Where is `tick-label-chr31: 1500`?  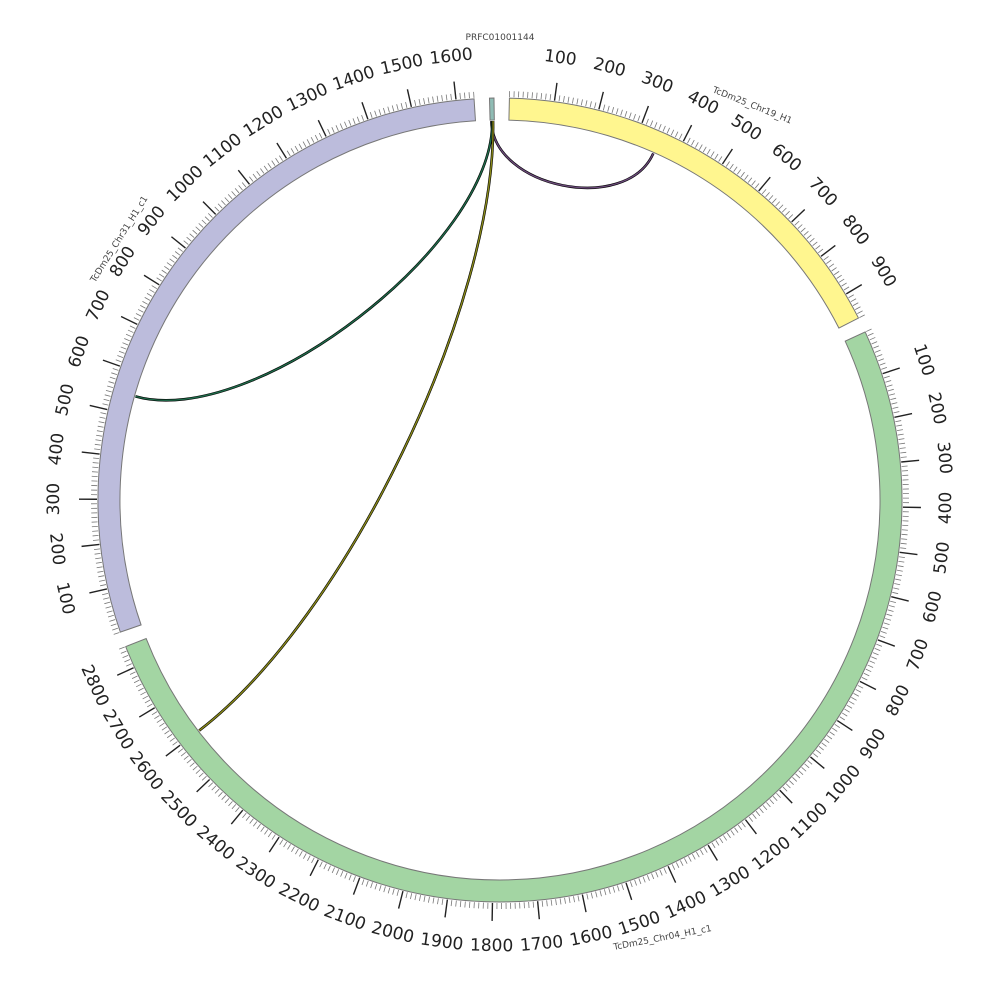 tick-label-chr31: 1500 is located at coordinates (402, 64).